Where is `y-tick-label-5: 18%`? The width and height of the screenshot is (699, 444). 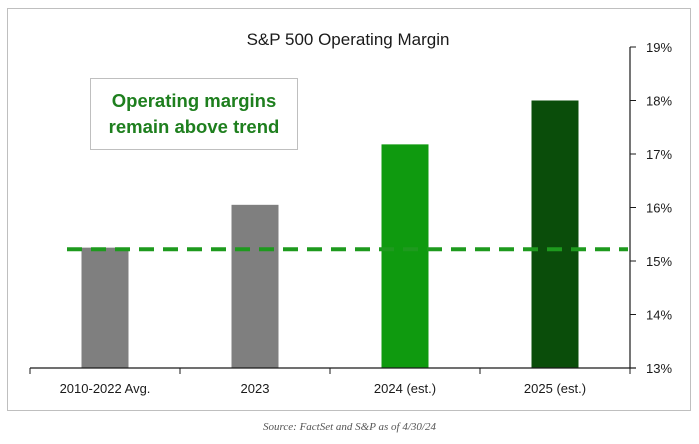 y-tick-label-5: 18% is located at coordinates (659, 101).